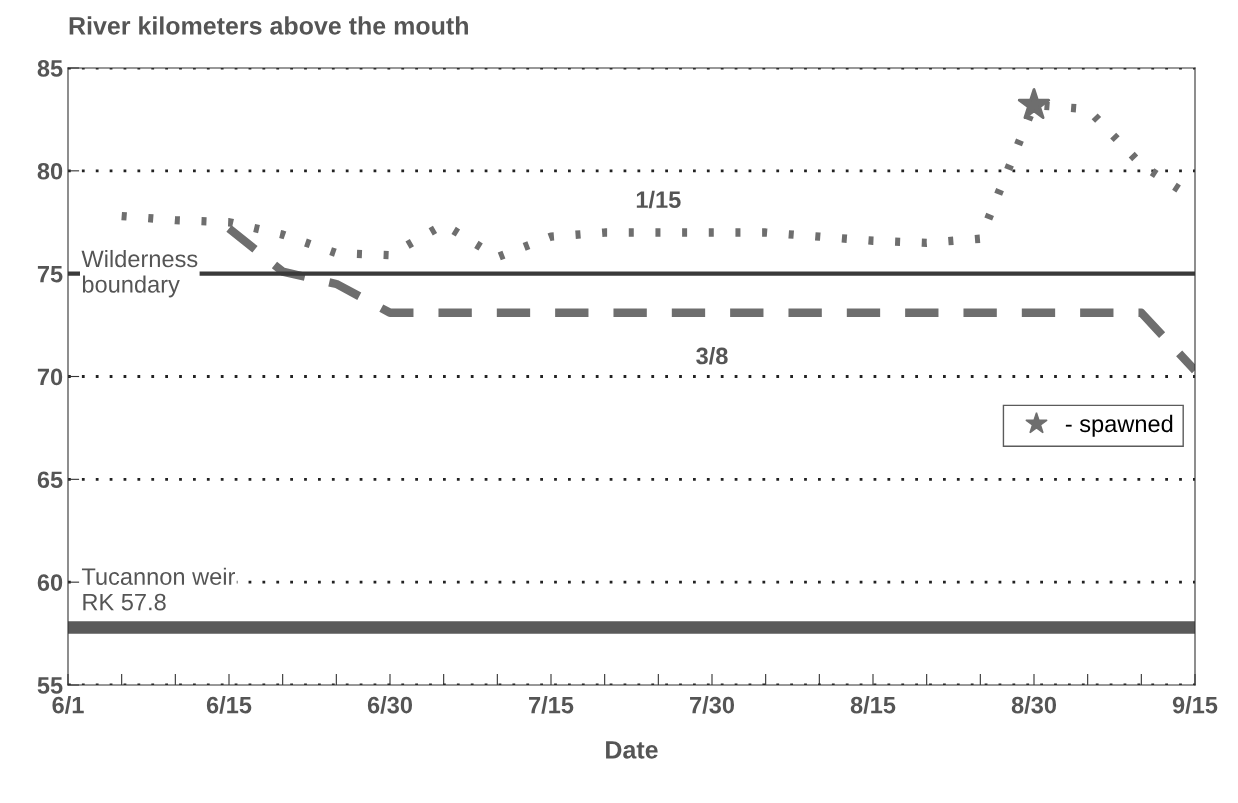 The image size is (1238, 803). I want to click on y-tick-label: 80, so click(50, 171).